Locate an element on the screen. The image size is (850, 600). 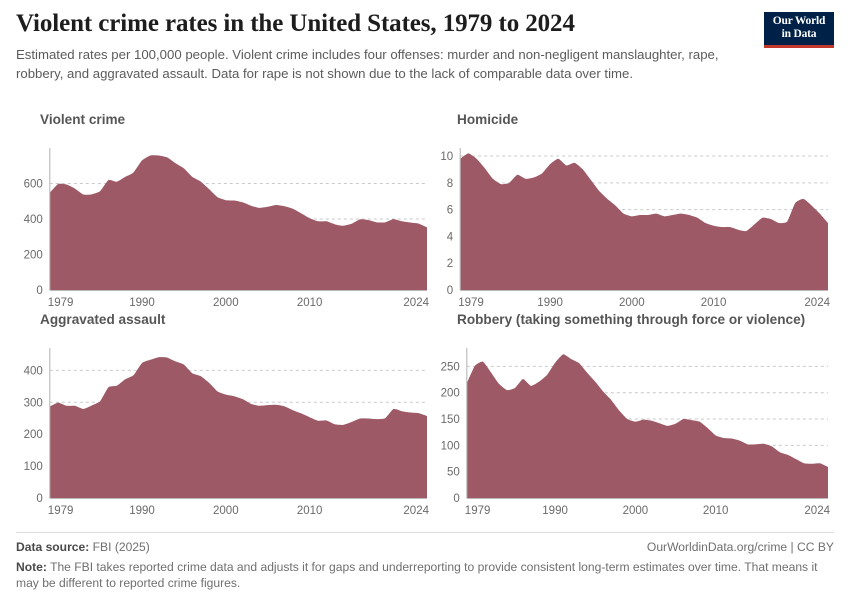
plot-robbery: 0 50 100 150 200 250 1979 1990 2000 2010 2024 is located at coordinates (633, 429).